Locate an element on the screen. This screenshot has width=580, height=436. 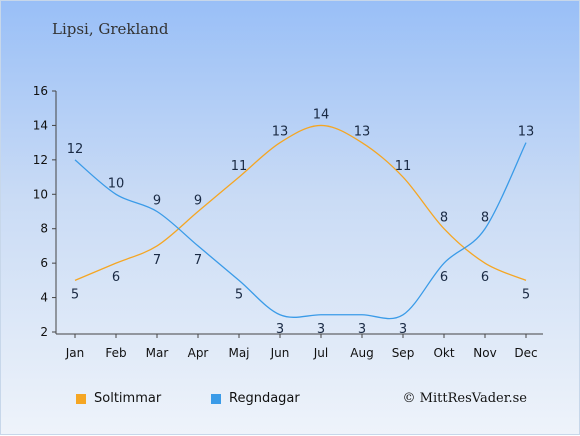
y-tick-label: 6 is located at coordinates (44, 263).